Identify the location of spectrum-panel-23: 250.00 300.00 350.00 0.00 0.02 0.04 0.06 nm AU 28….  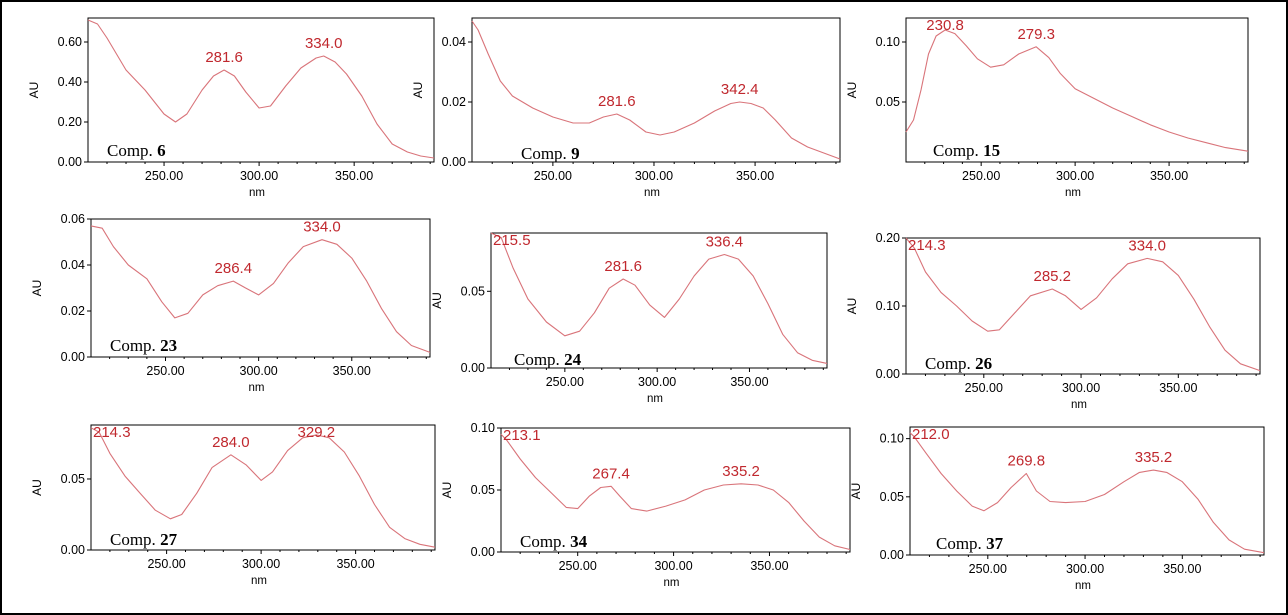
(230, 303).